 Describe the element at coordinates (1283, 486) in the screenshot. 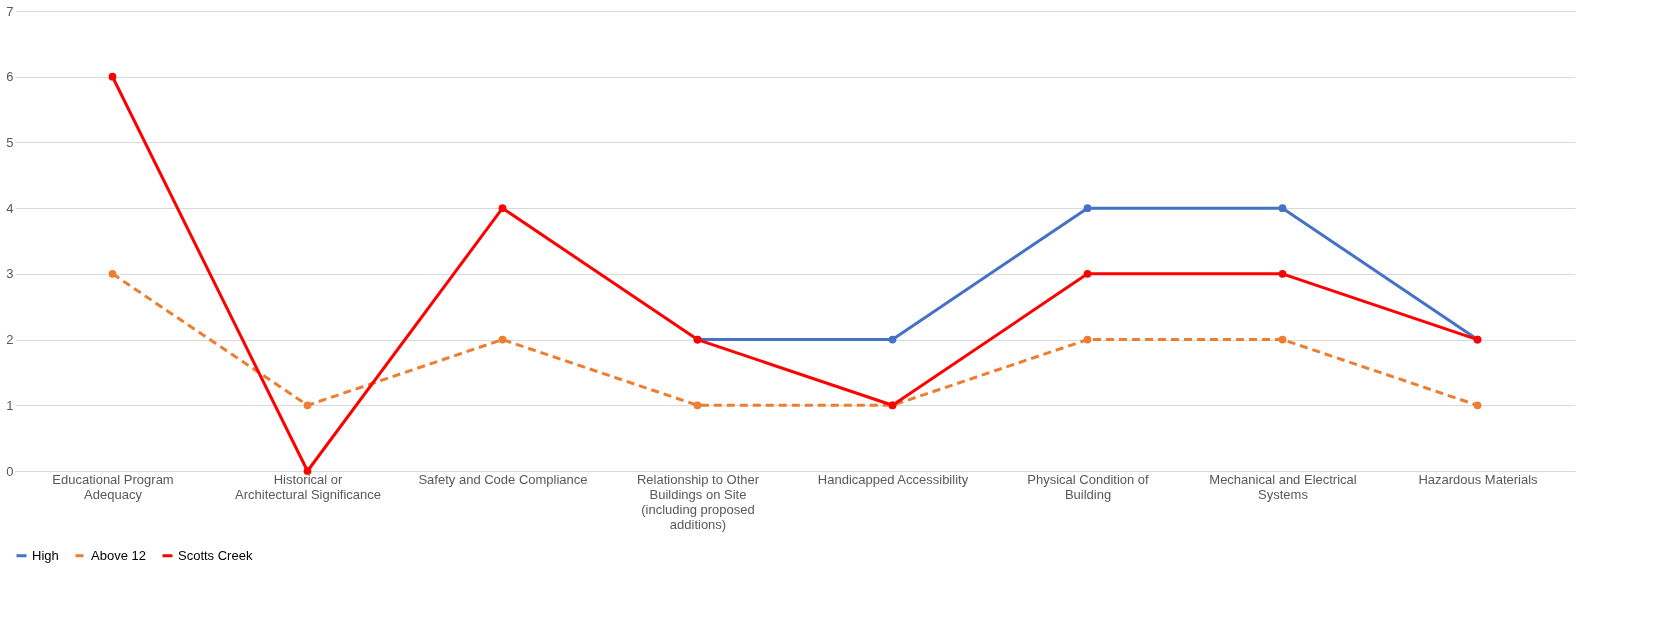

I see `x-tick-label: Mechanical and Electrical Systems` at that location.